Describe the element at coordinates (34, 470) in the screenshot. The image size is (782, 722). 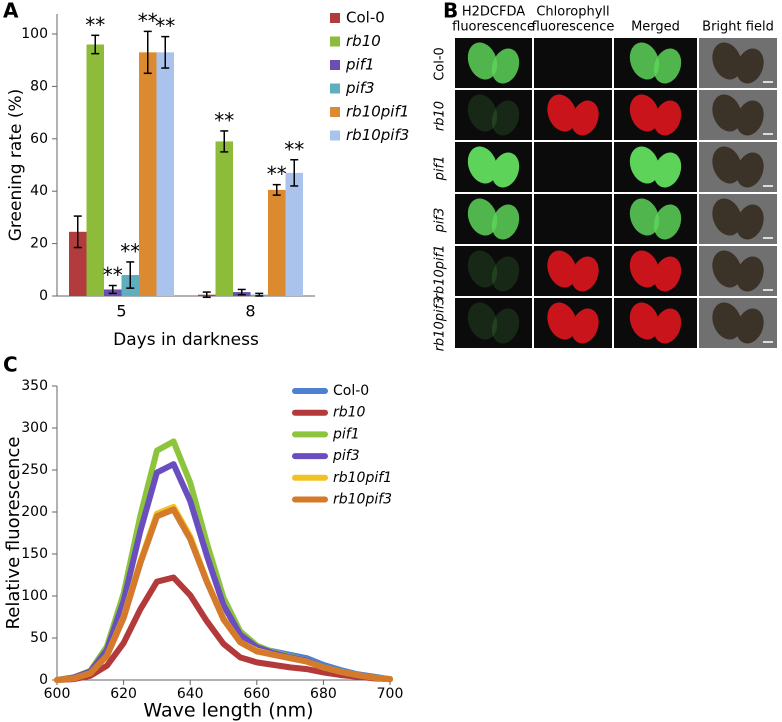
I see `y-tick-label: 250` at that location.